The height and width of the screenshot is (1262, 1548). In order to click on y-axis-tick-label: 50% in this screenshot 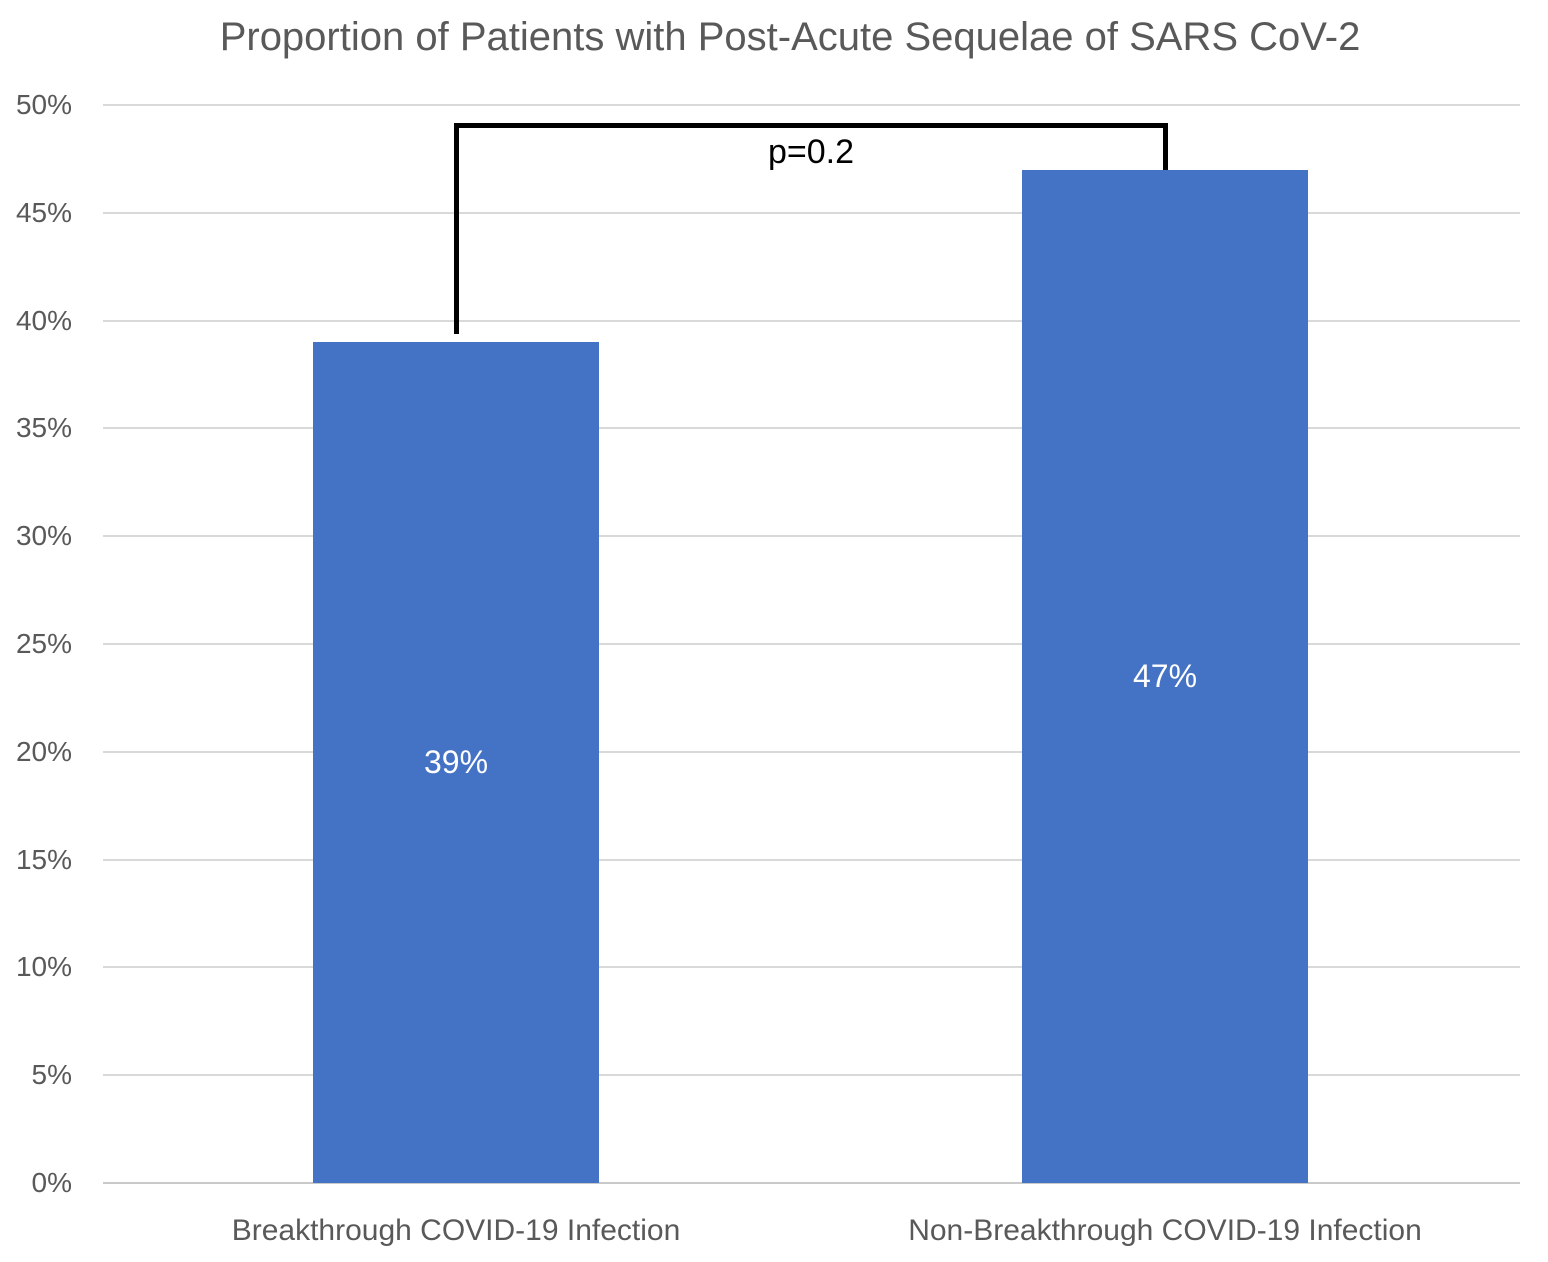, I will do `click(43, 104)`.